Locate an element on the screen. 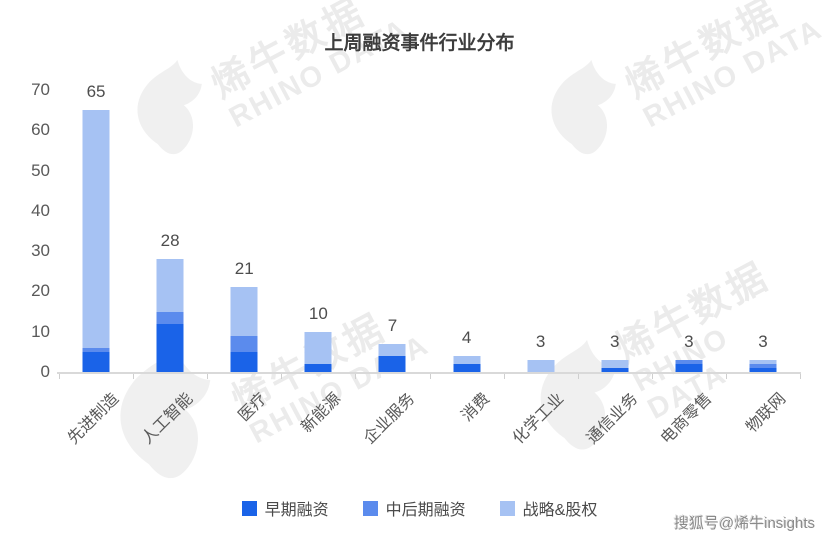  bar-value-label: 21 is located at coordinates (244, 269).